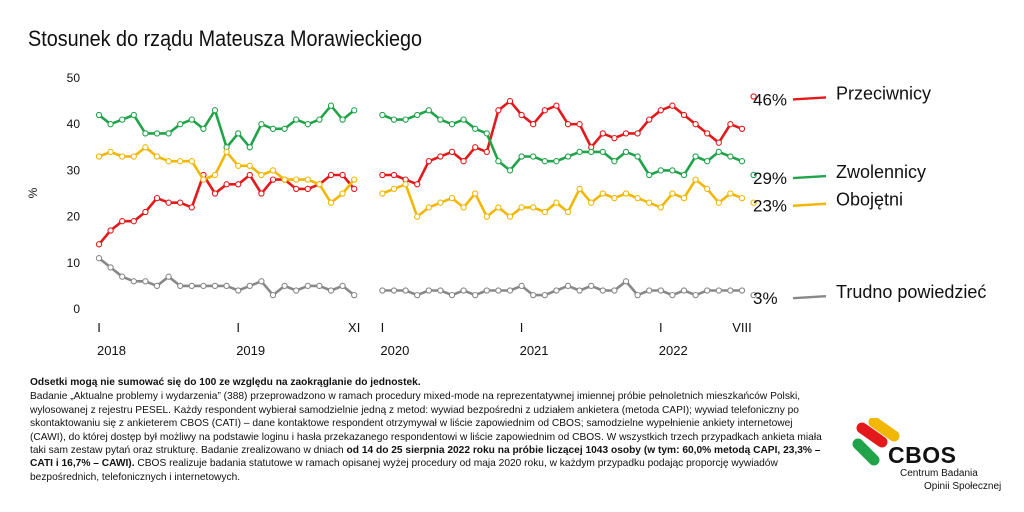  I want to click on legend-label: Przeciwnicy, so click(883, 93).